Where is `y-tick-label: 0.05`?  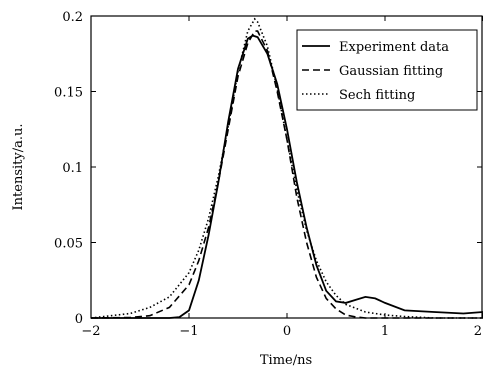
y-tick-label: 0.05 is located at coordinates (68, 244).